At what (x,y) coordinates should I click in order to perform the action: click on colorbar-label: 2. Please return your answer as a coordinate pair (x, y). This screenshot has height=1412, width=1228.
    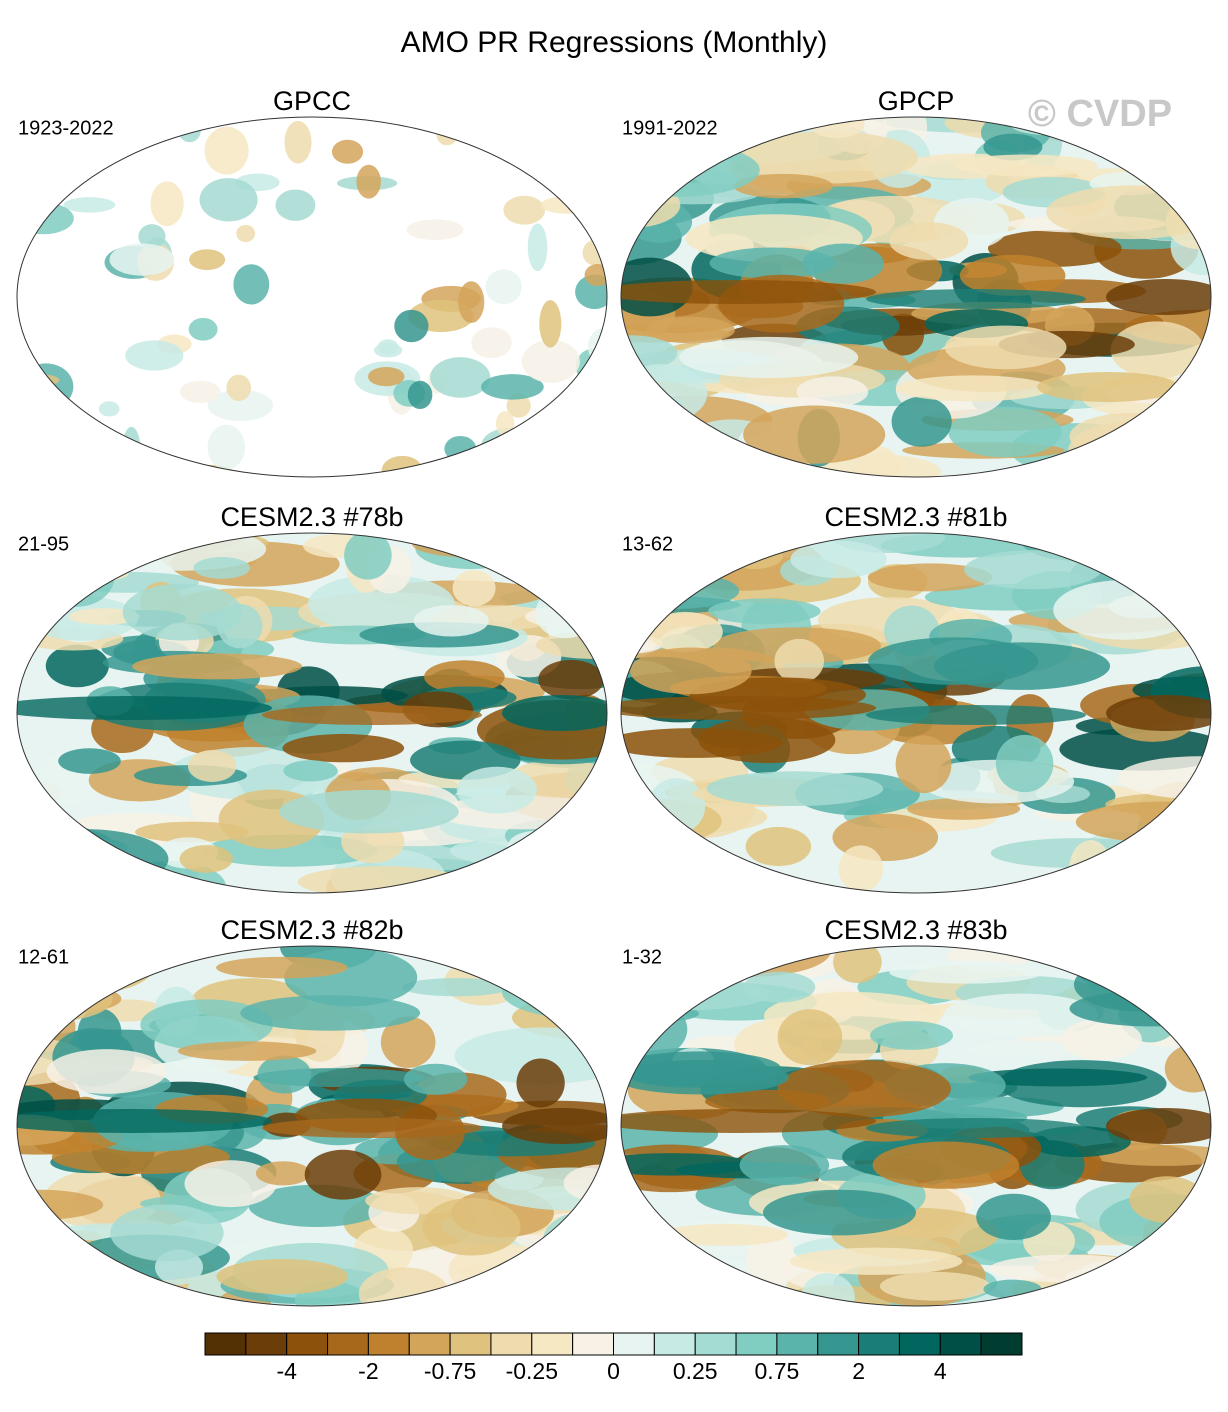
    Looking at the image, I should click on (858, 1371).